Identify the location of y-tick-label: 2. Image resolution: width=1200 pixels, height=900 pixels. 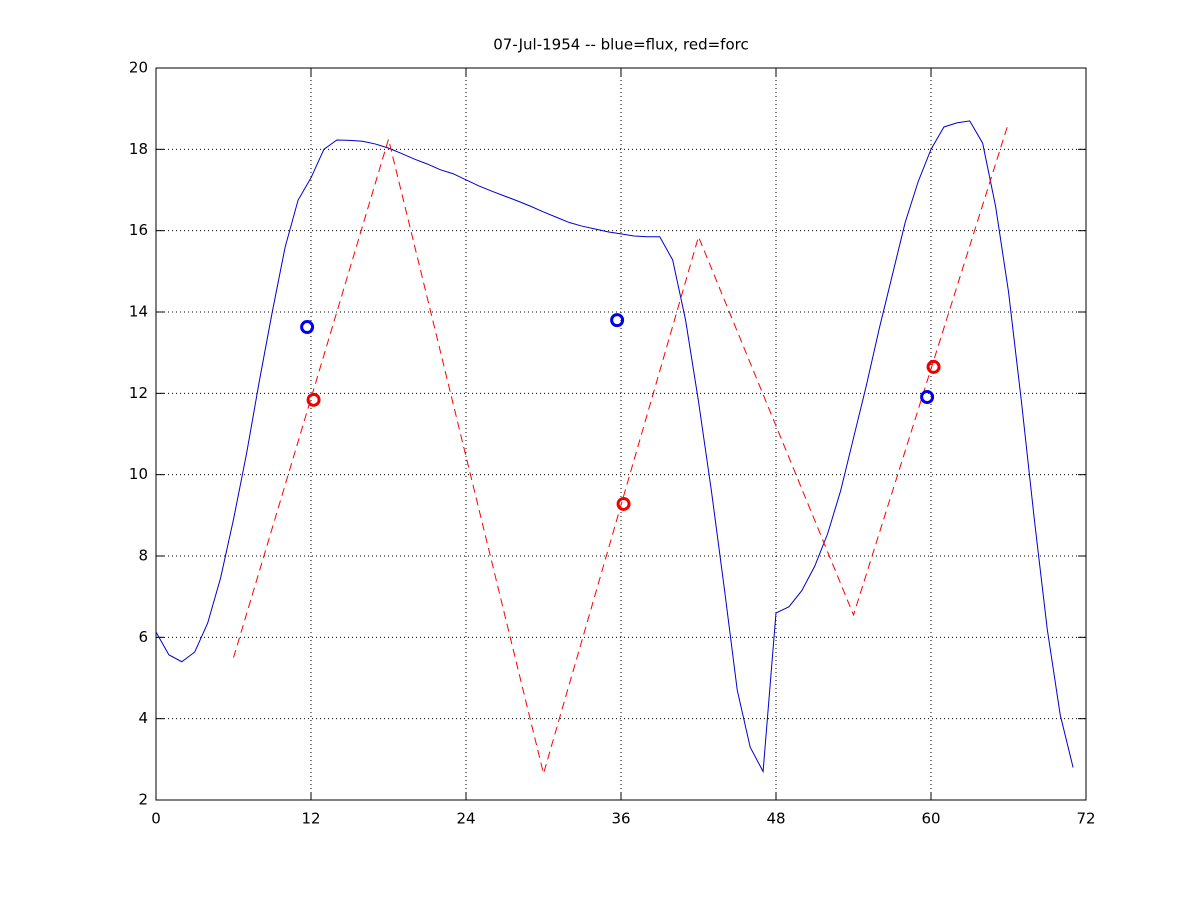
(143, 800).